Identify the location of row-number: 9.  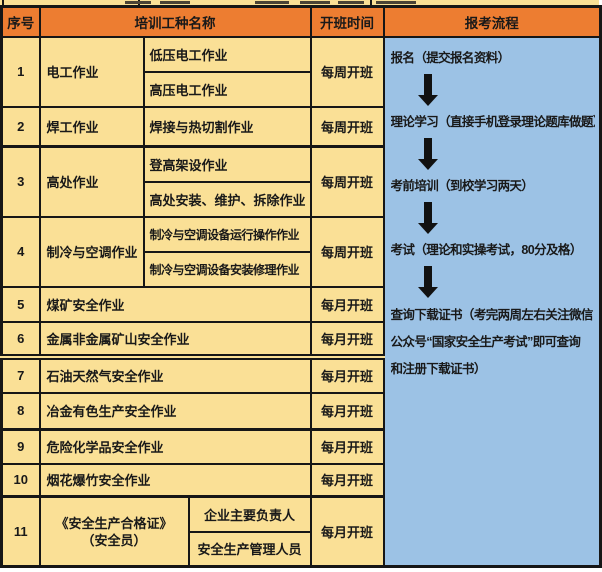
(20, 446).